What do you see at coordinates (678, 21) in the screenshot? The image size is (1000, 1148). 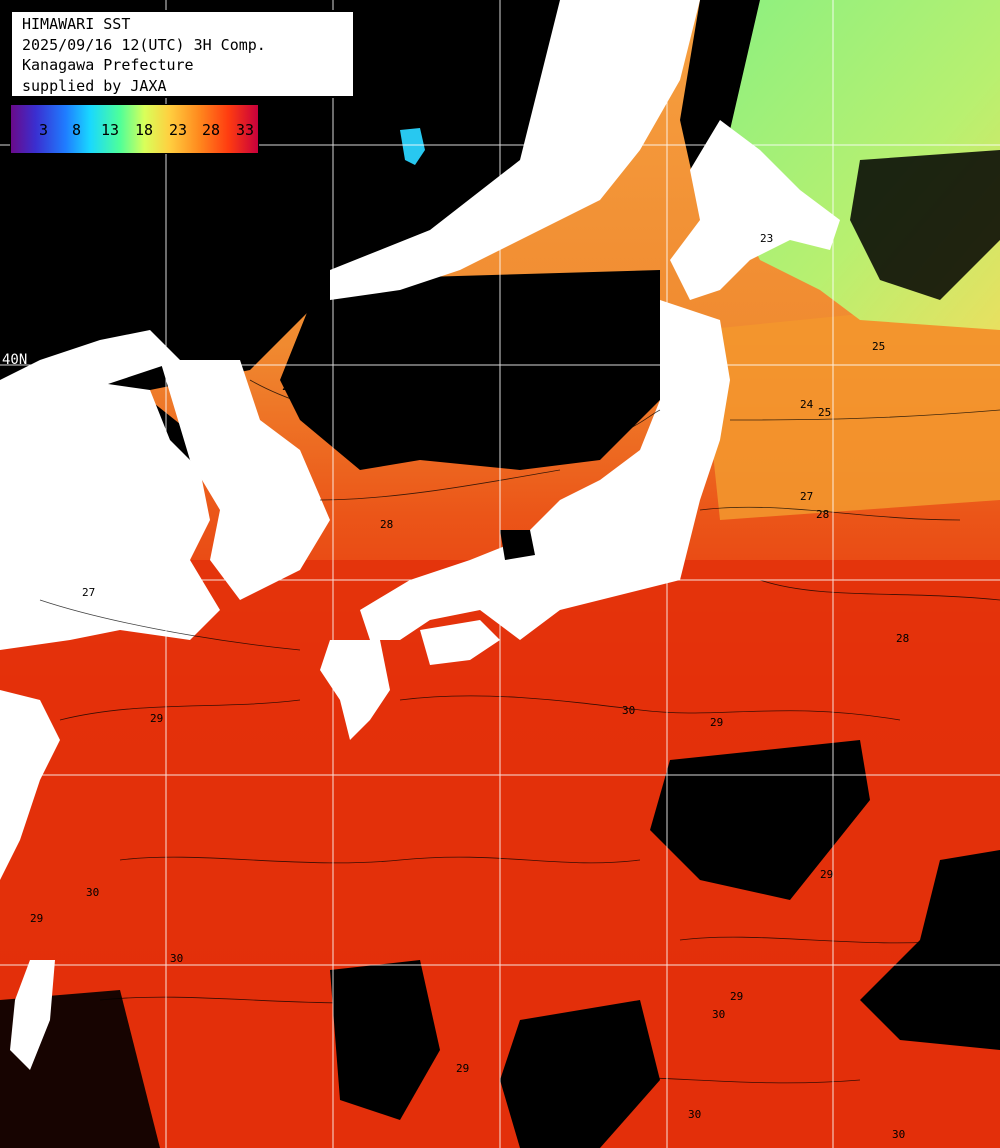 I see `lon-label-140e: 140E` at bounding box center [678, 21].